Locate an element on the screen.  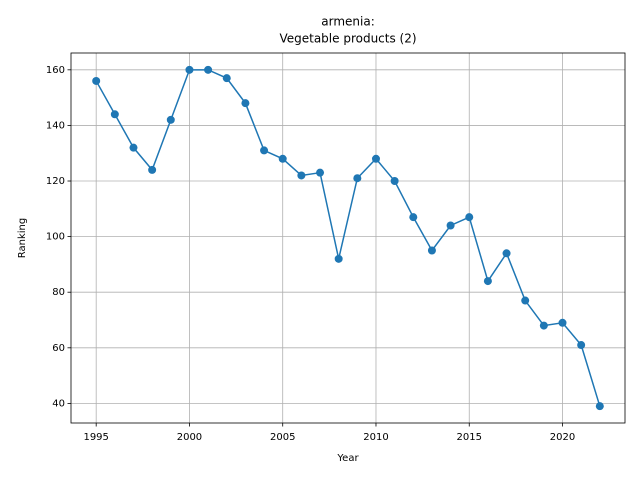
chart-title: Vegetable products (2) is located at coordinates (347, 39).